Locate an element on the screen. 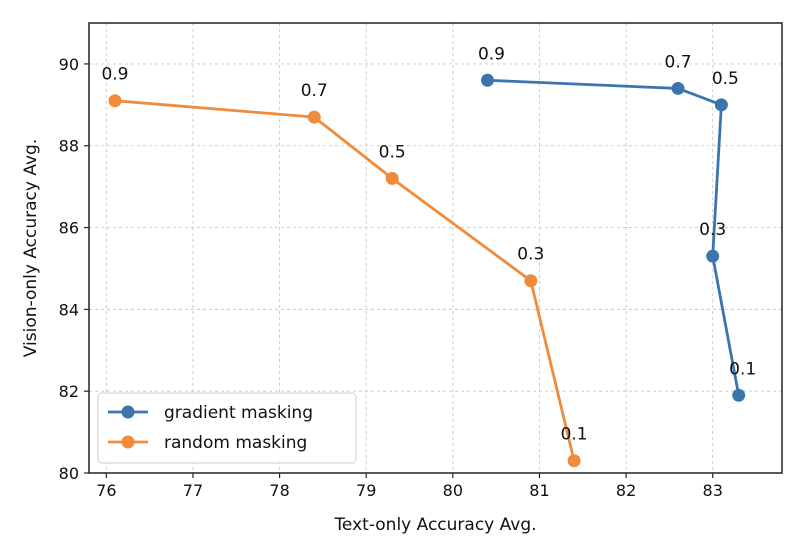 The height and width of the screenshot is (550, 798). x-tick-label: 83 is located at coordinates (713, 490).